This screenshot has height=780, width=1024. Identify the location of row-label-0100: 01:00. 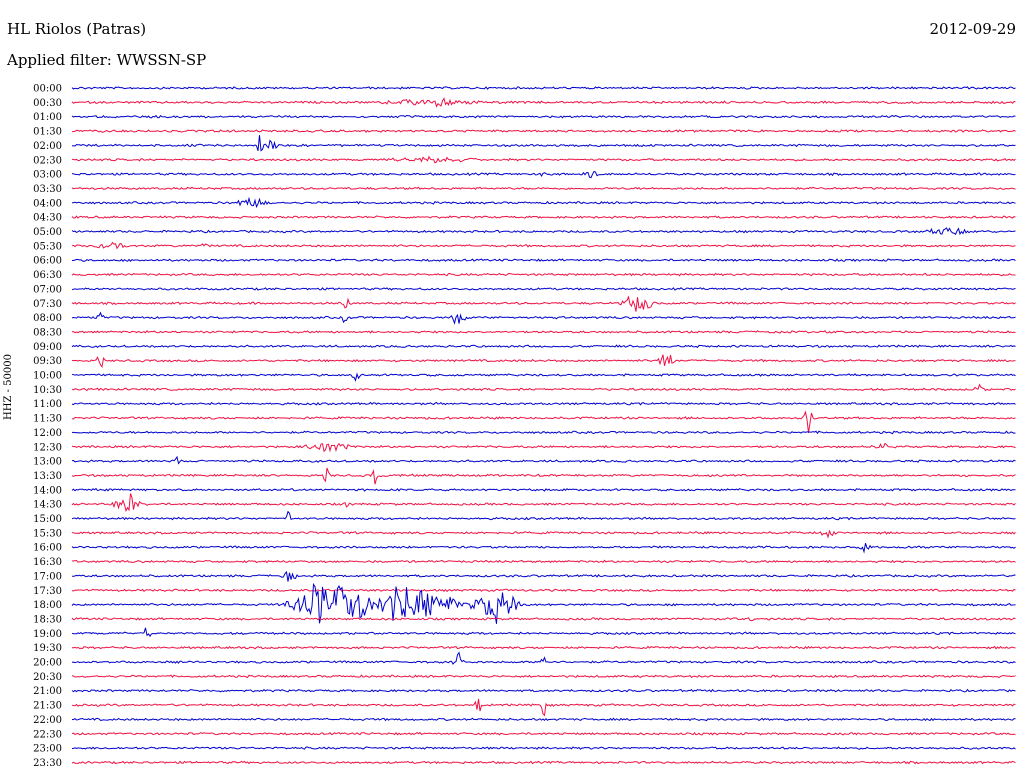
(47, 117).